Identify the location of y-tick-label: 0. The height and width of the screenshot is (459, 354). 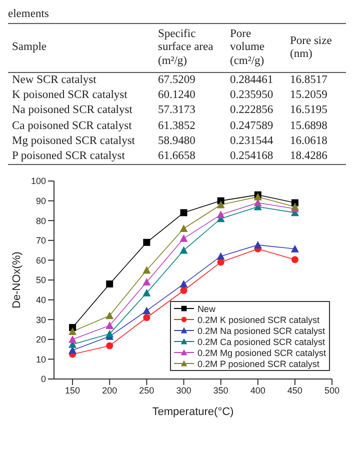
(43, 379).